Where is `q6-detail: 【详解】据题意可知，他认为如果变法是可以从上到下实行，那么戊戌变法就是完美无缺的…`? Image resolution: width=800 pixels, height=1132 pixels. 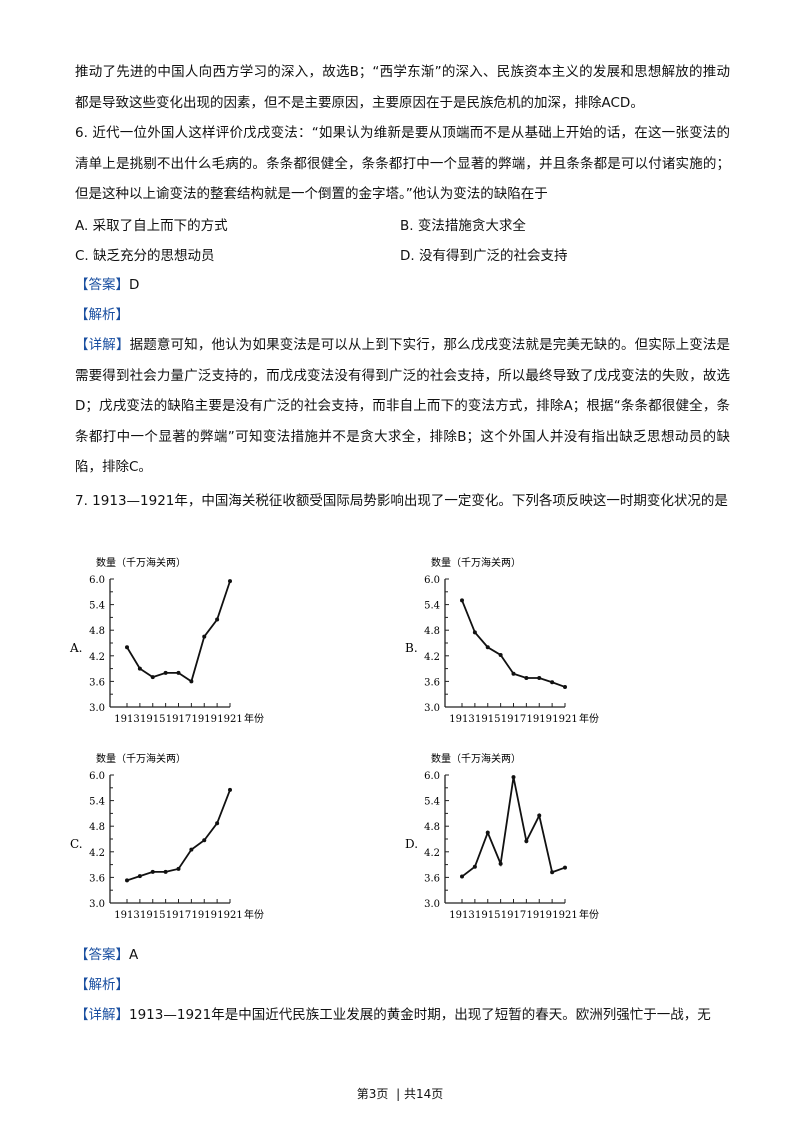 q6-detail: 【详解】据题意可知，他认为如果变法是可以从上到下实行，那么戊戌变法就是完美无缺的… is located at coordinates (402, 406).